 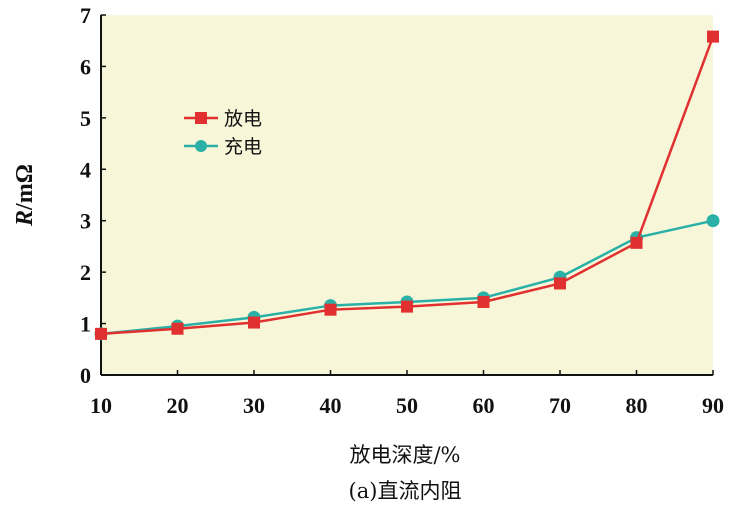 What do you see at coordinates (85, 324) in the screenshot?
I see `y-tick-label: 1` at bounding box center [85, 324].